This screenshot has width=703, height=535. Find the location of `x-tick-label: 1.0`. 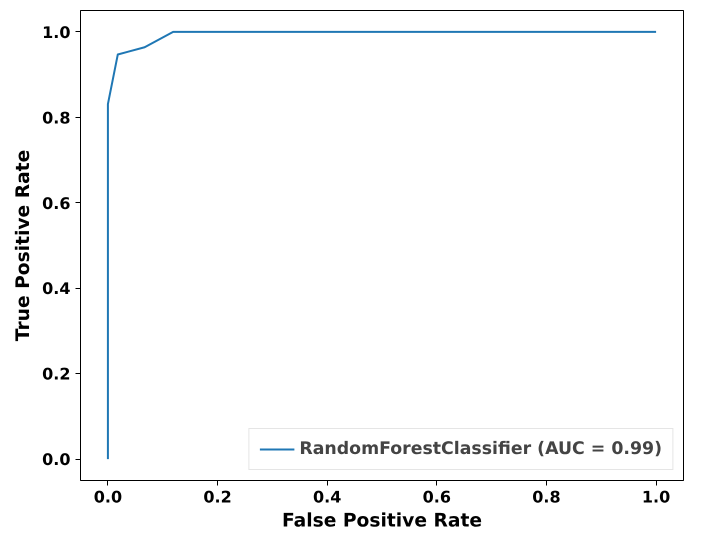

x-tick-label: 1.0 is located at coordinates (656, 497).